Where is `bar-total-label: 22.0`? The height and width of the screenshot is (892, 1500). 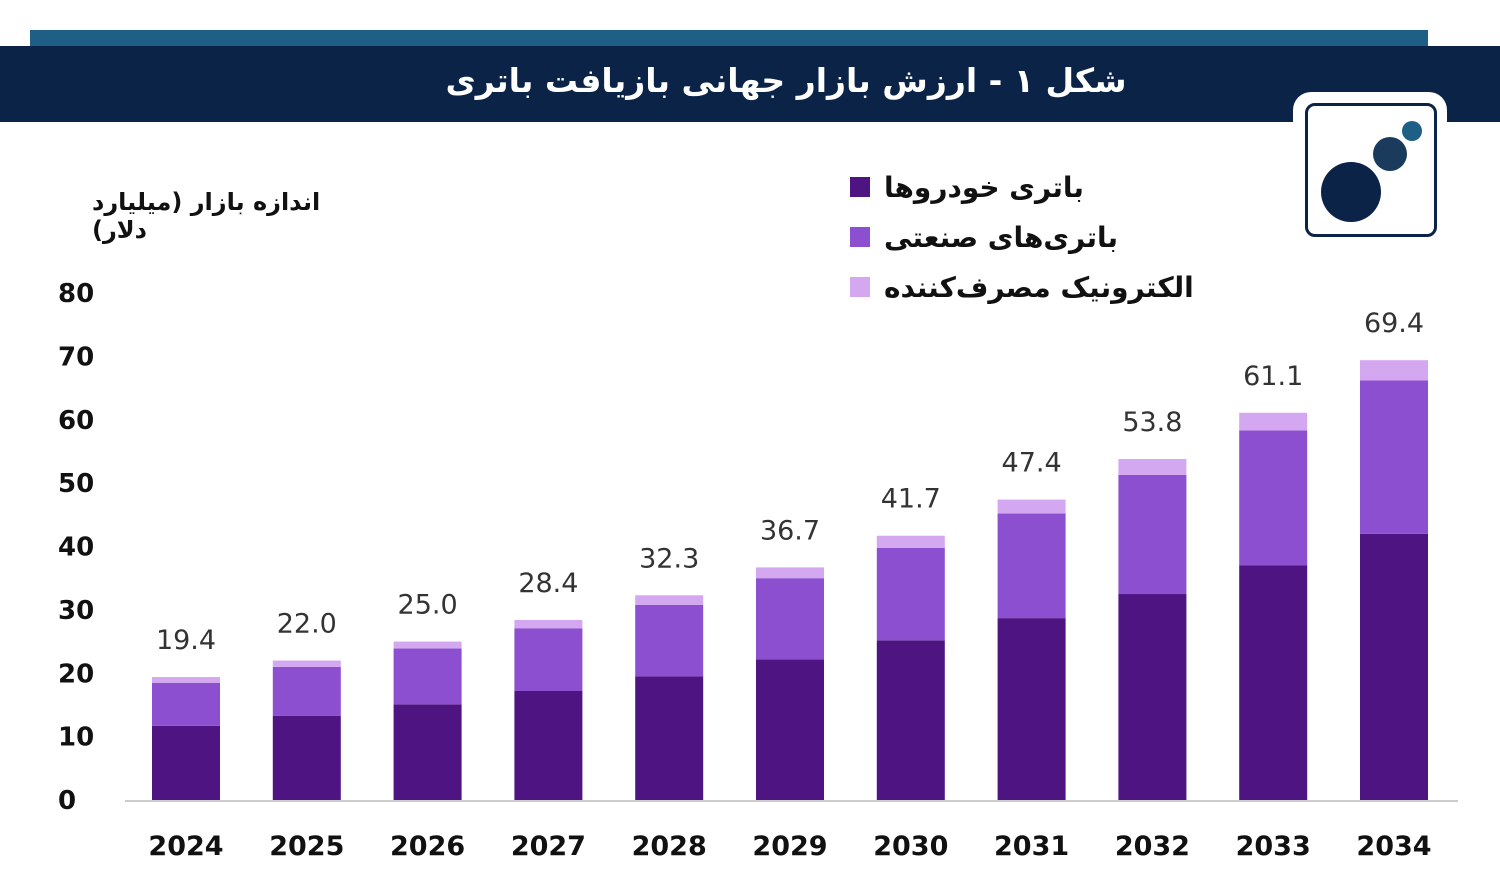 bar-total-label: 22.0 is located at coordinates (307, 624).